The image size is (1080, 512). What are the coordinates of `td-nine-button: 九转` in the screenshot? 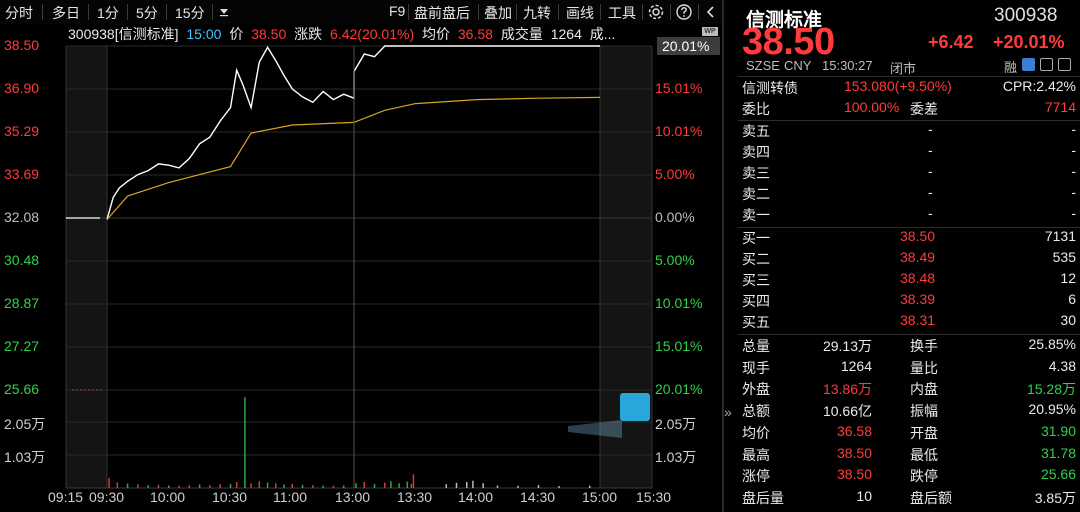 It's located at (537, 13).